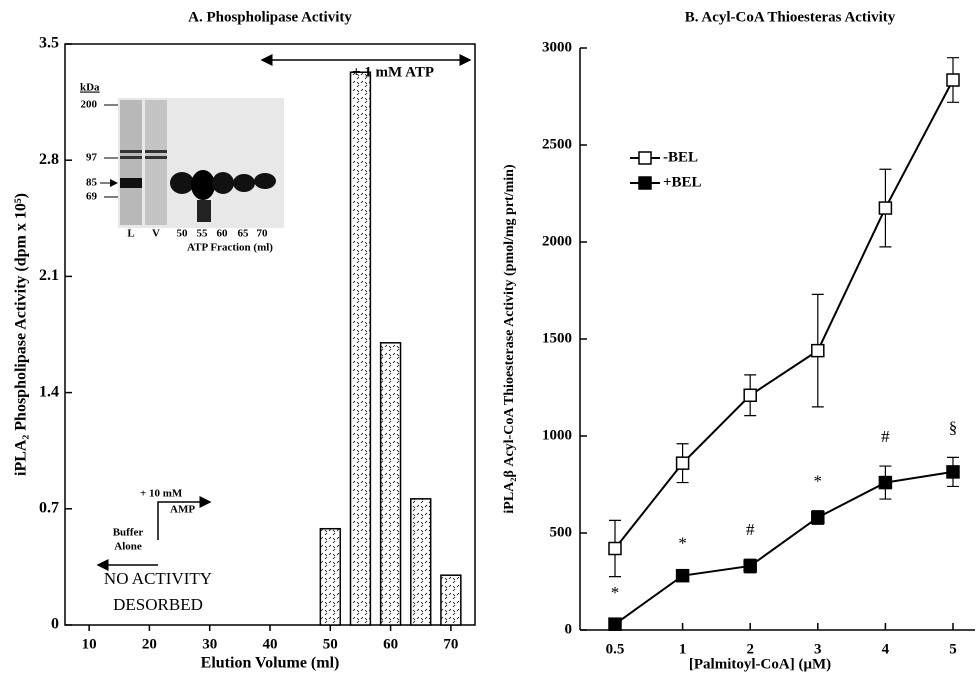 This screenshot has width=977, height=678. What do you see at coordinates (818, 649) in the screenshot?
I see `x-tick-label: 3` at bounding box center [818, 649].